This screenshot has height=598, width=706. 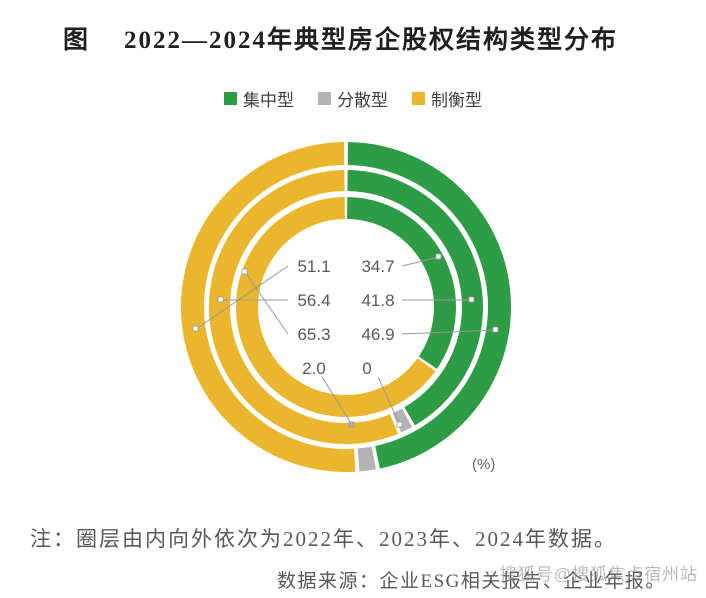 I want to click on legend-swatch-balanced, so click(x=418, y=98).